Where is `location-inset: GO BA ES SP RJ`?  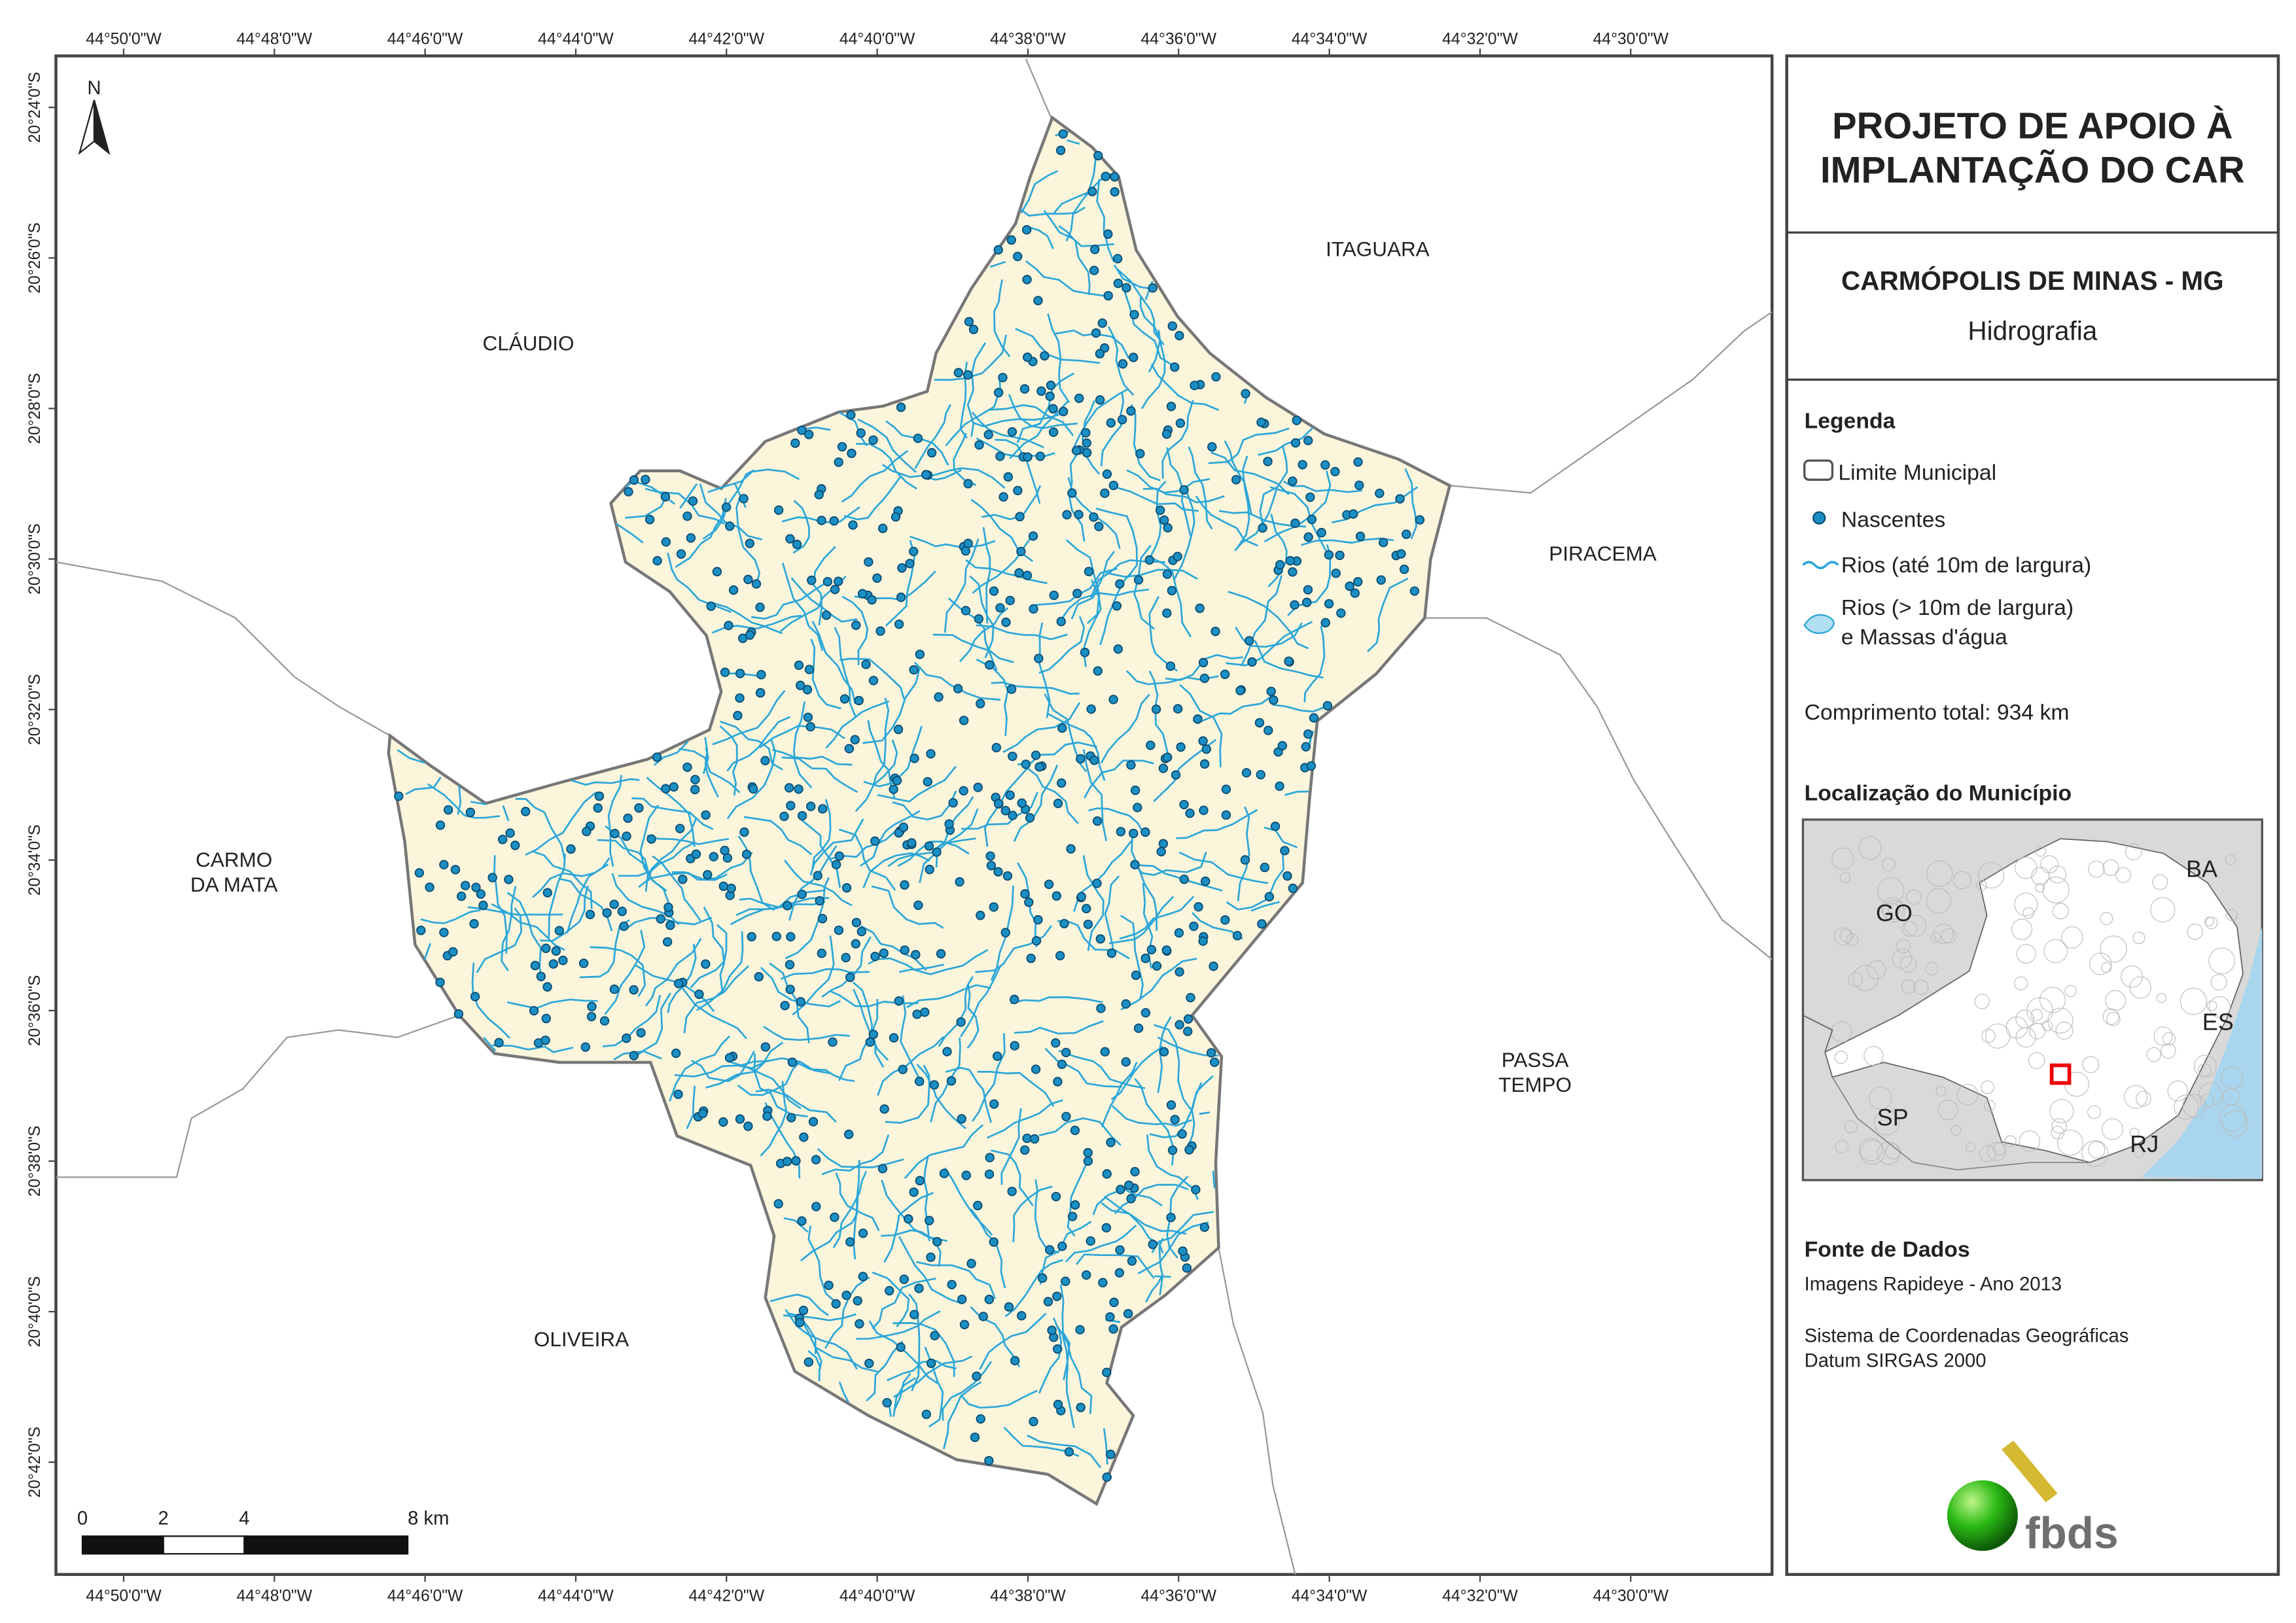
location-inset: GO BA ES SP RJ is located at coordinates (2032, 1000).